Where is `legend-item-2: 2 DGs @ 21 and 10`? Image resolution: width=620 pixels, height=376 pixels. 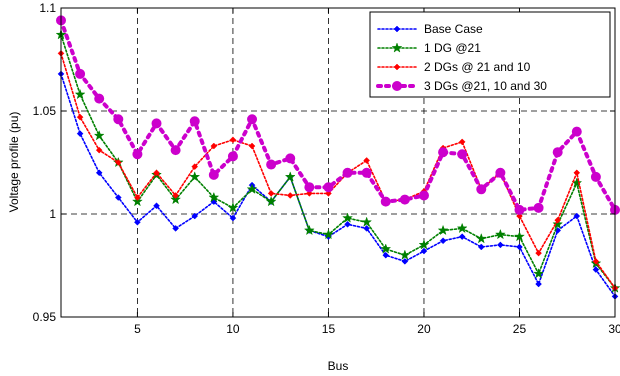 legend-item-2: 2 DGs @ 21 and 10 is located at coordinates (454, 67).